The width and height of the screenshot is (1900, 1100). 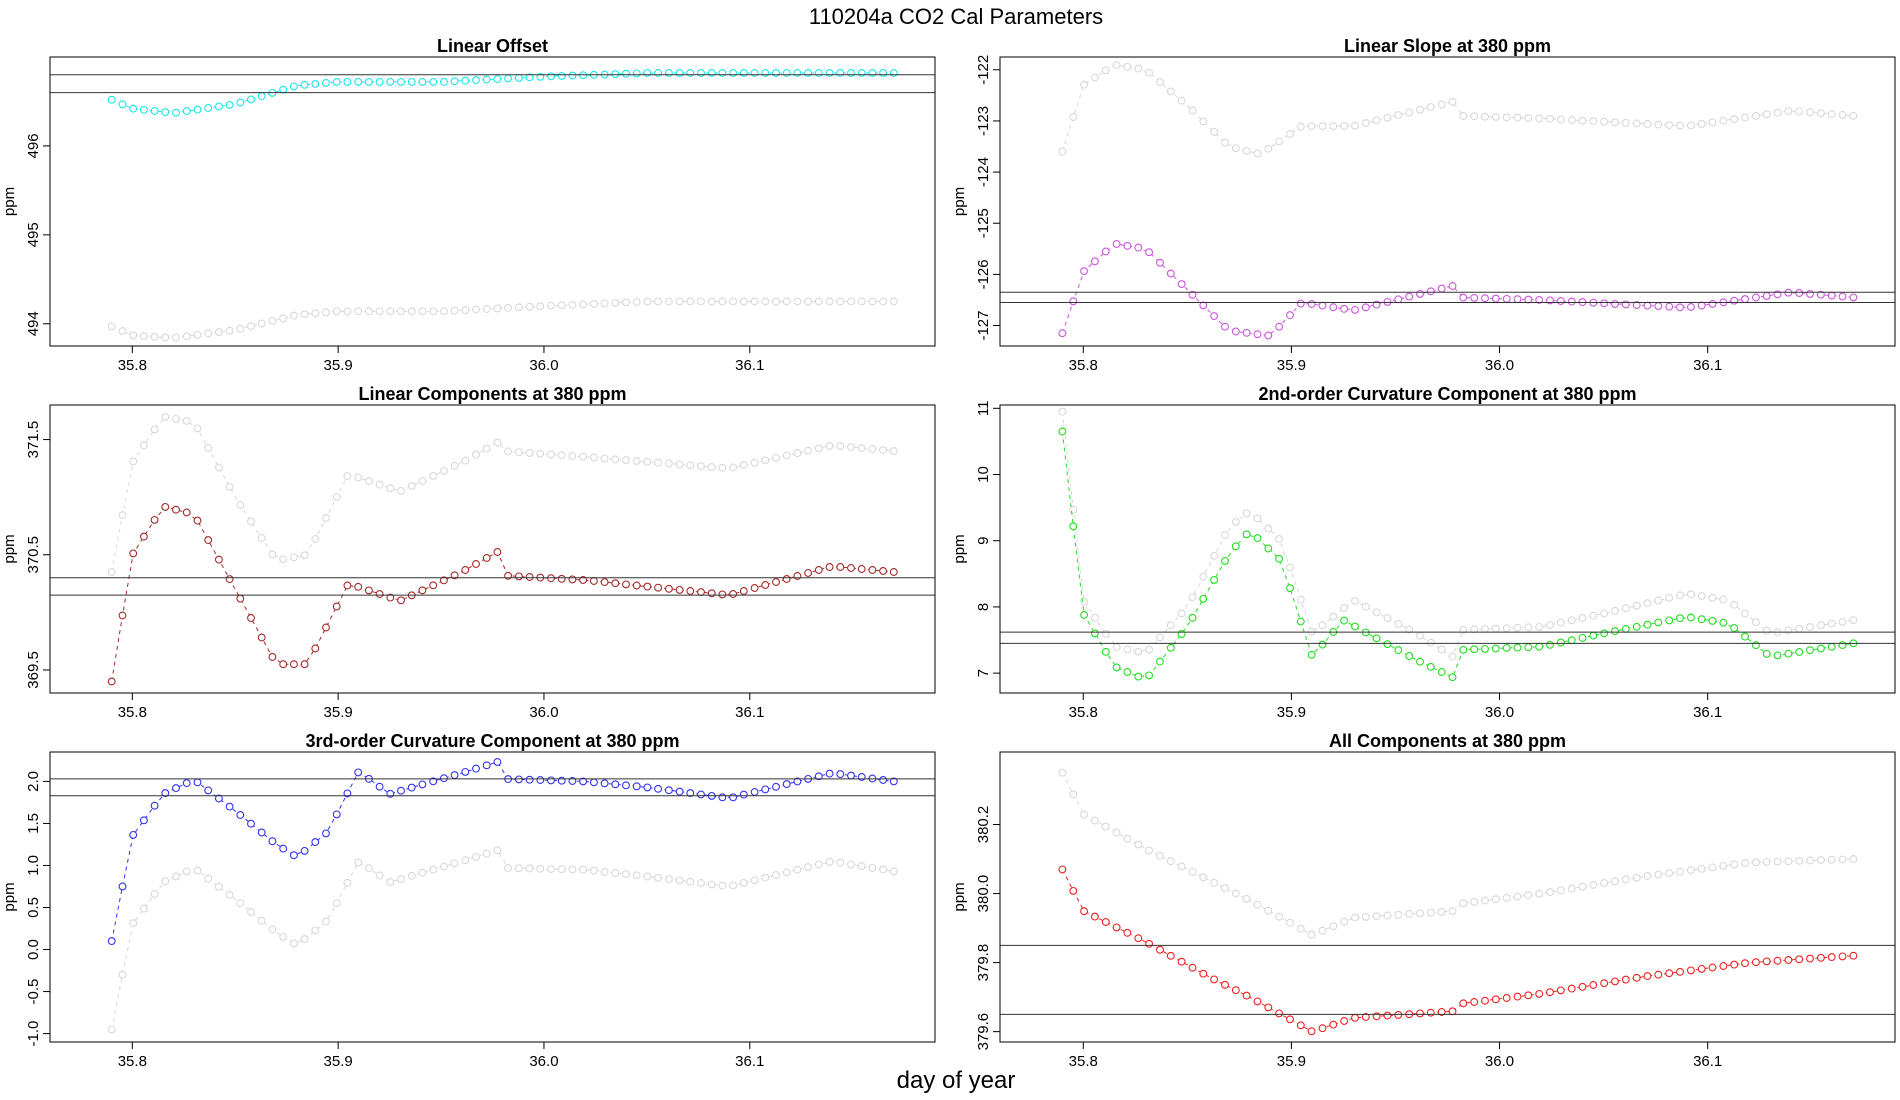 What do you see at coordinates (1447, 394) in the screenshot?
I see `panel-title: 2nd-order Curvature Component at 380 ppm` at bounding box center [1447, 394].